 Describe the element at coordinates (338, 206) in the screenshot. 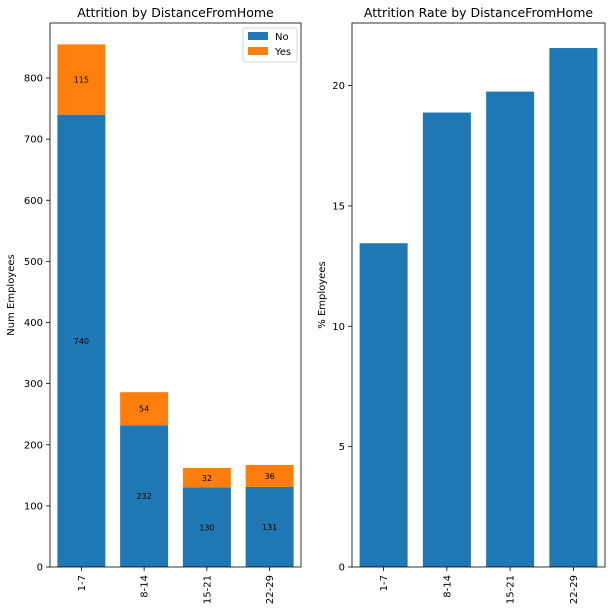

I see `right-y-tick-label-15: 15` at that location.